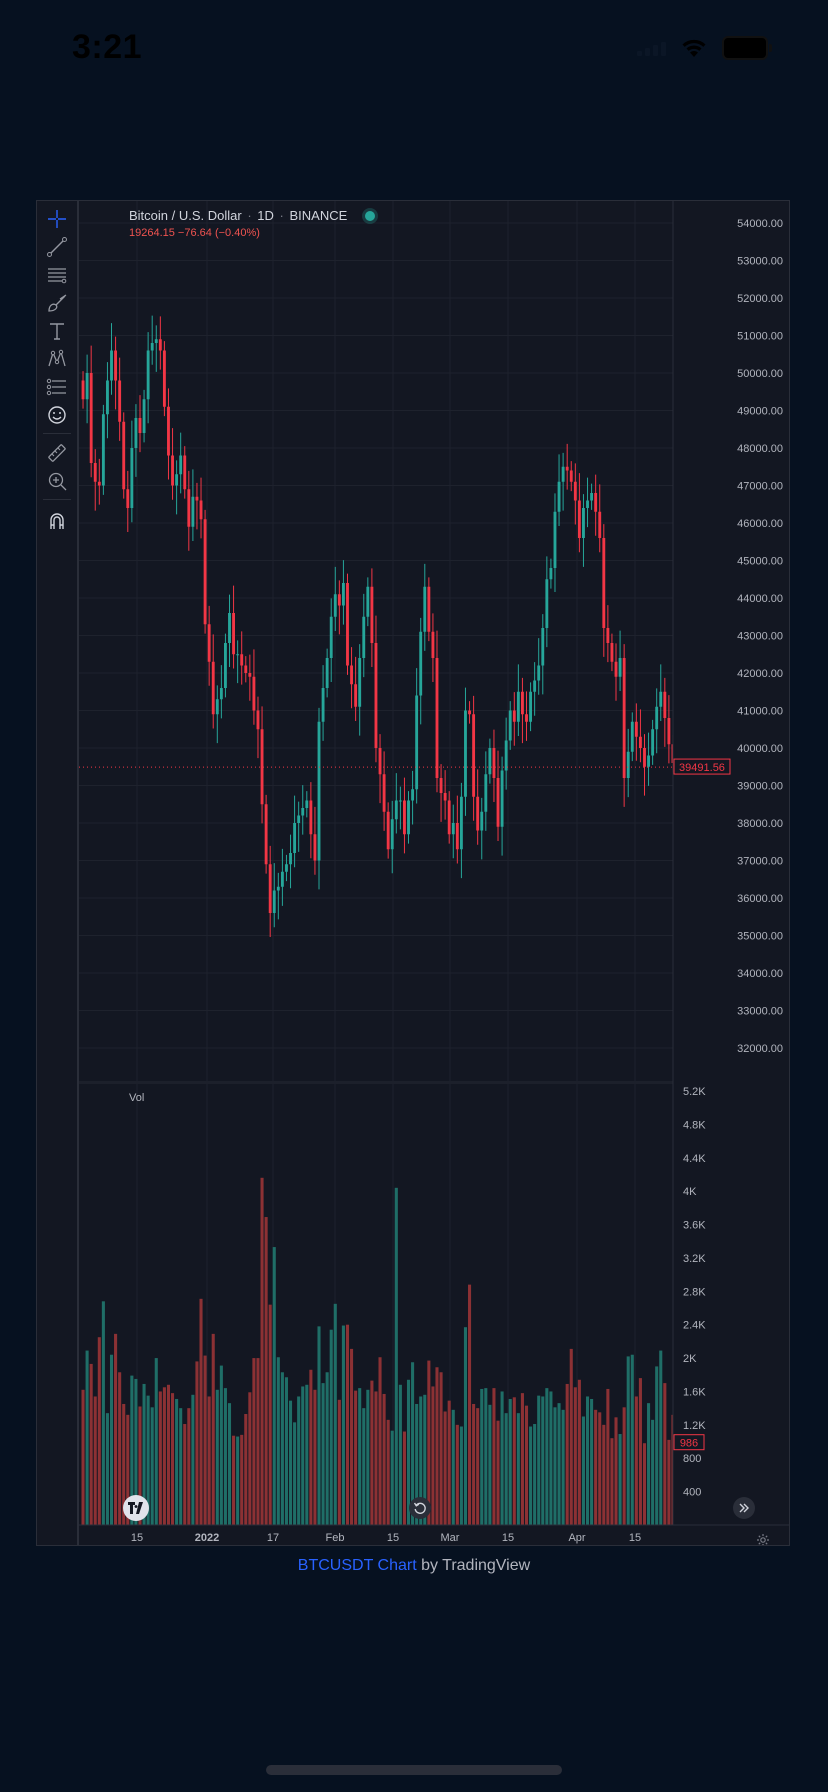  I want to click on emoji-icon, so click(57, 415).